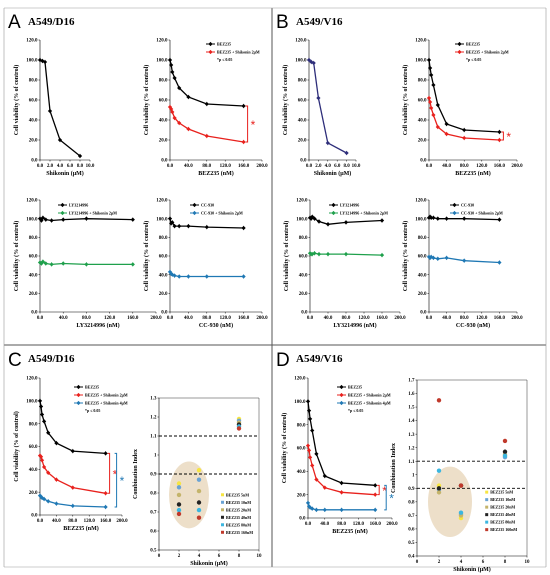 This screenshot has width=550, height=575. I want to click on x-tick-label: 10, so click(528, 562).